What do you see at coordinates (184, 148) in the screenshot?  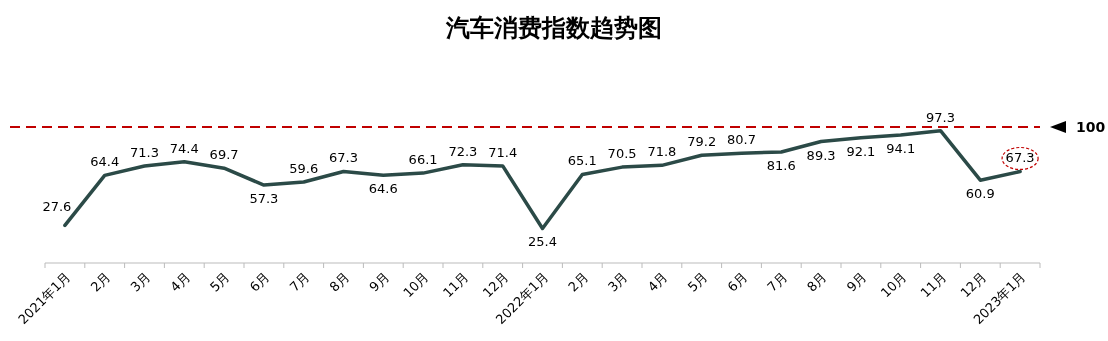 I see `data-label: 74.4` at bounding box center [184, 148].